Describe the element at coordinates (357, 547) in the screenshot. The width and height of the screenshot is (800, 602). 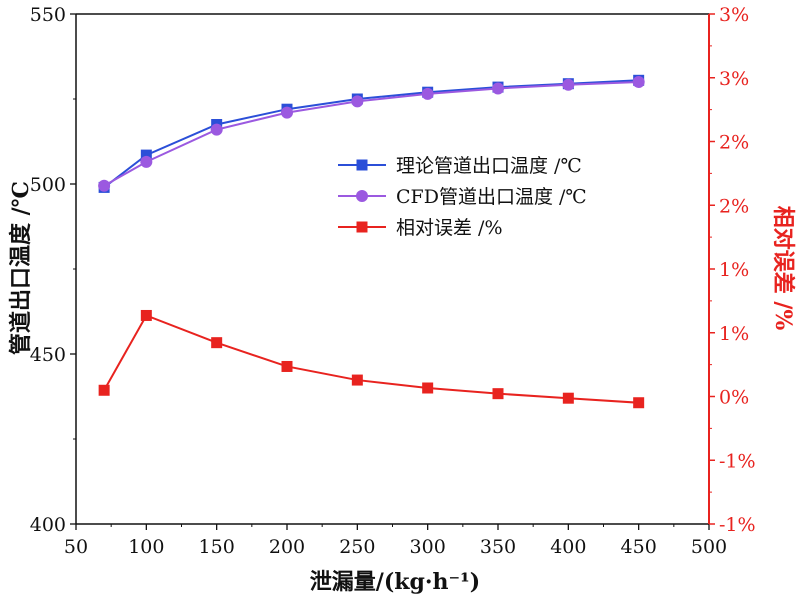
I see `x-tick-label: 250` at that location.